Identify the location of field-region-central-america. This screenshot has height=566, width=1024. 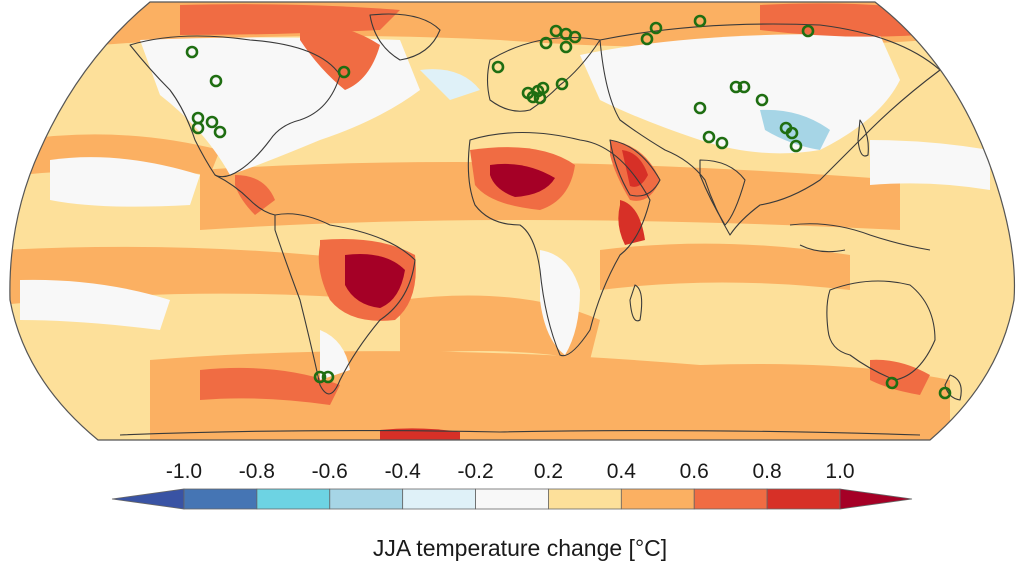
(255, 195).